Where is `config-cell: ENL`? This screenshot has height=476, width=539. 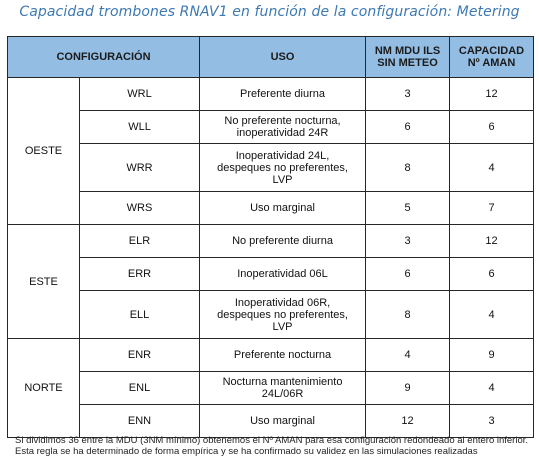 config-cell: ENL is located at coordinates (139, 388).